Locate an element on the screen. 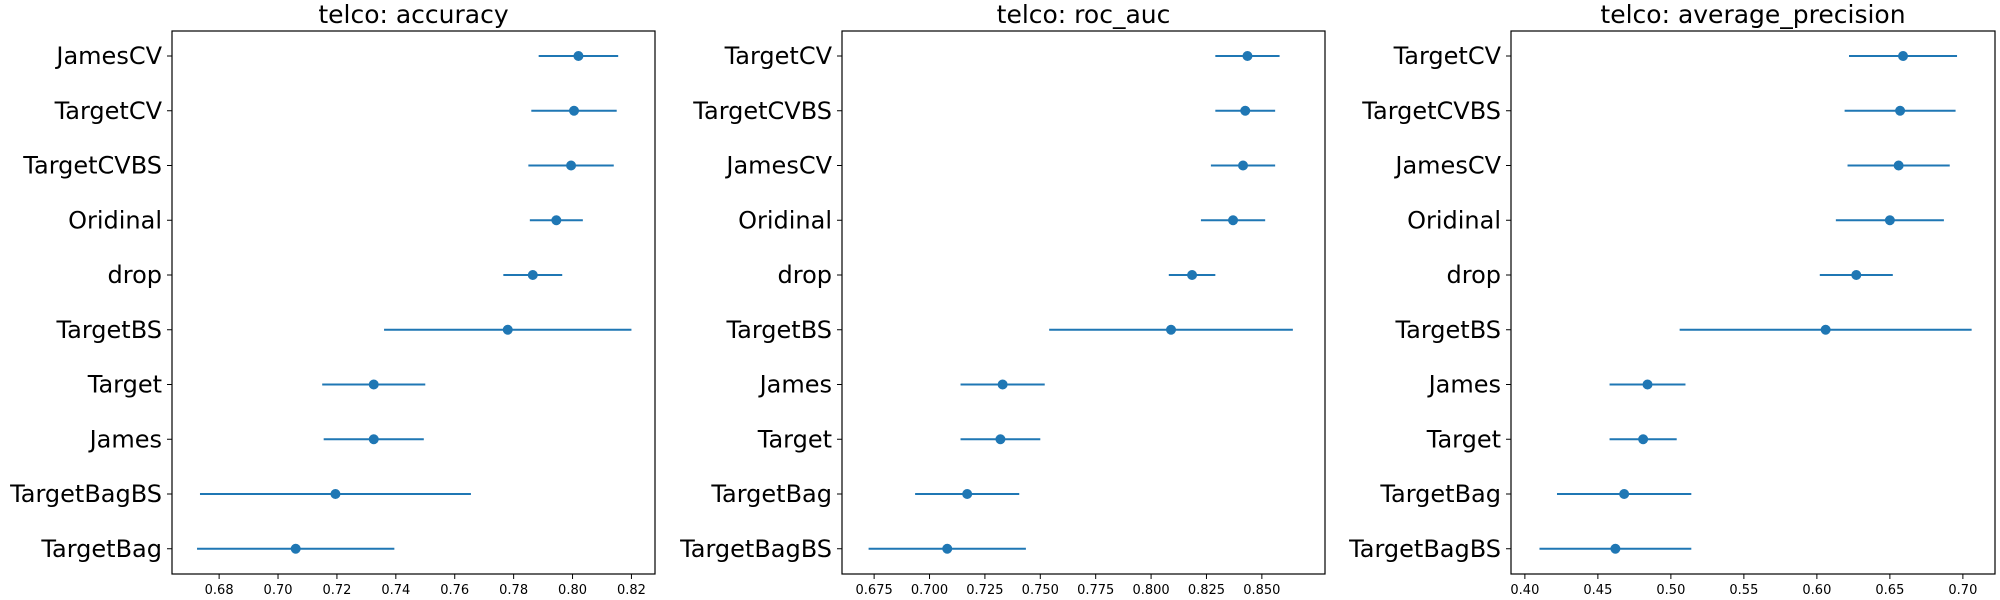 The image size is (2000, 600). x-tick-label: 0.50 is located at coordinates (1670, 590).